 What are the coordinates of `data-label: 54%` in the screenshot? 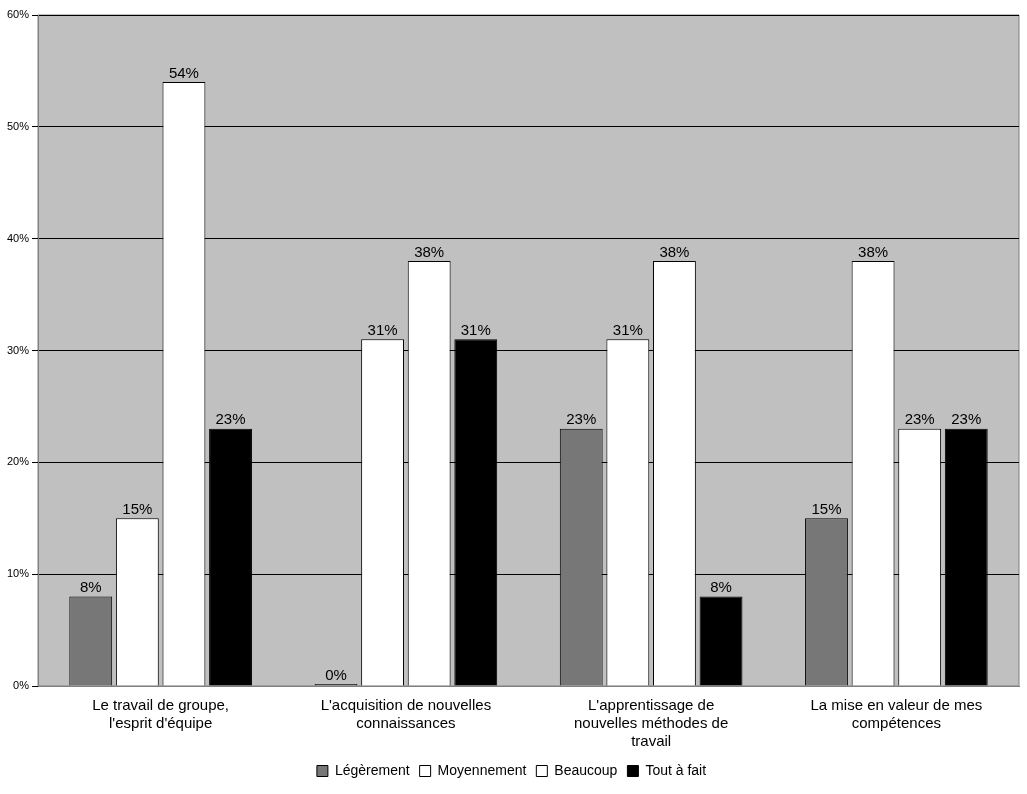 It's located at (183, 72).